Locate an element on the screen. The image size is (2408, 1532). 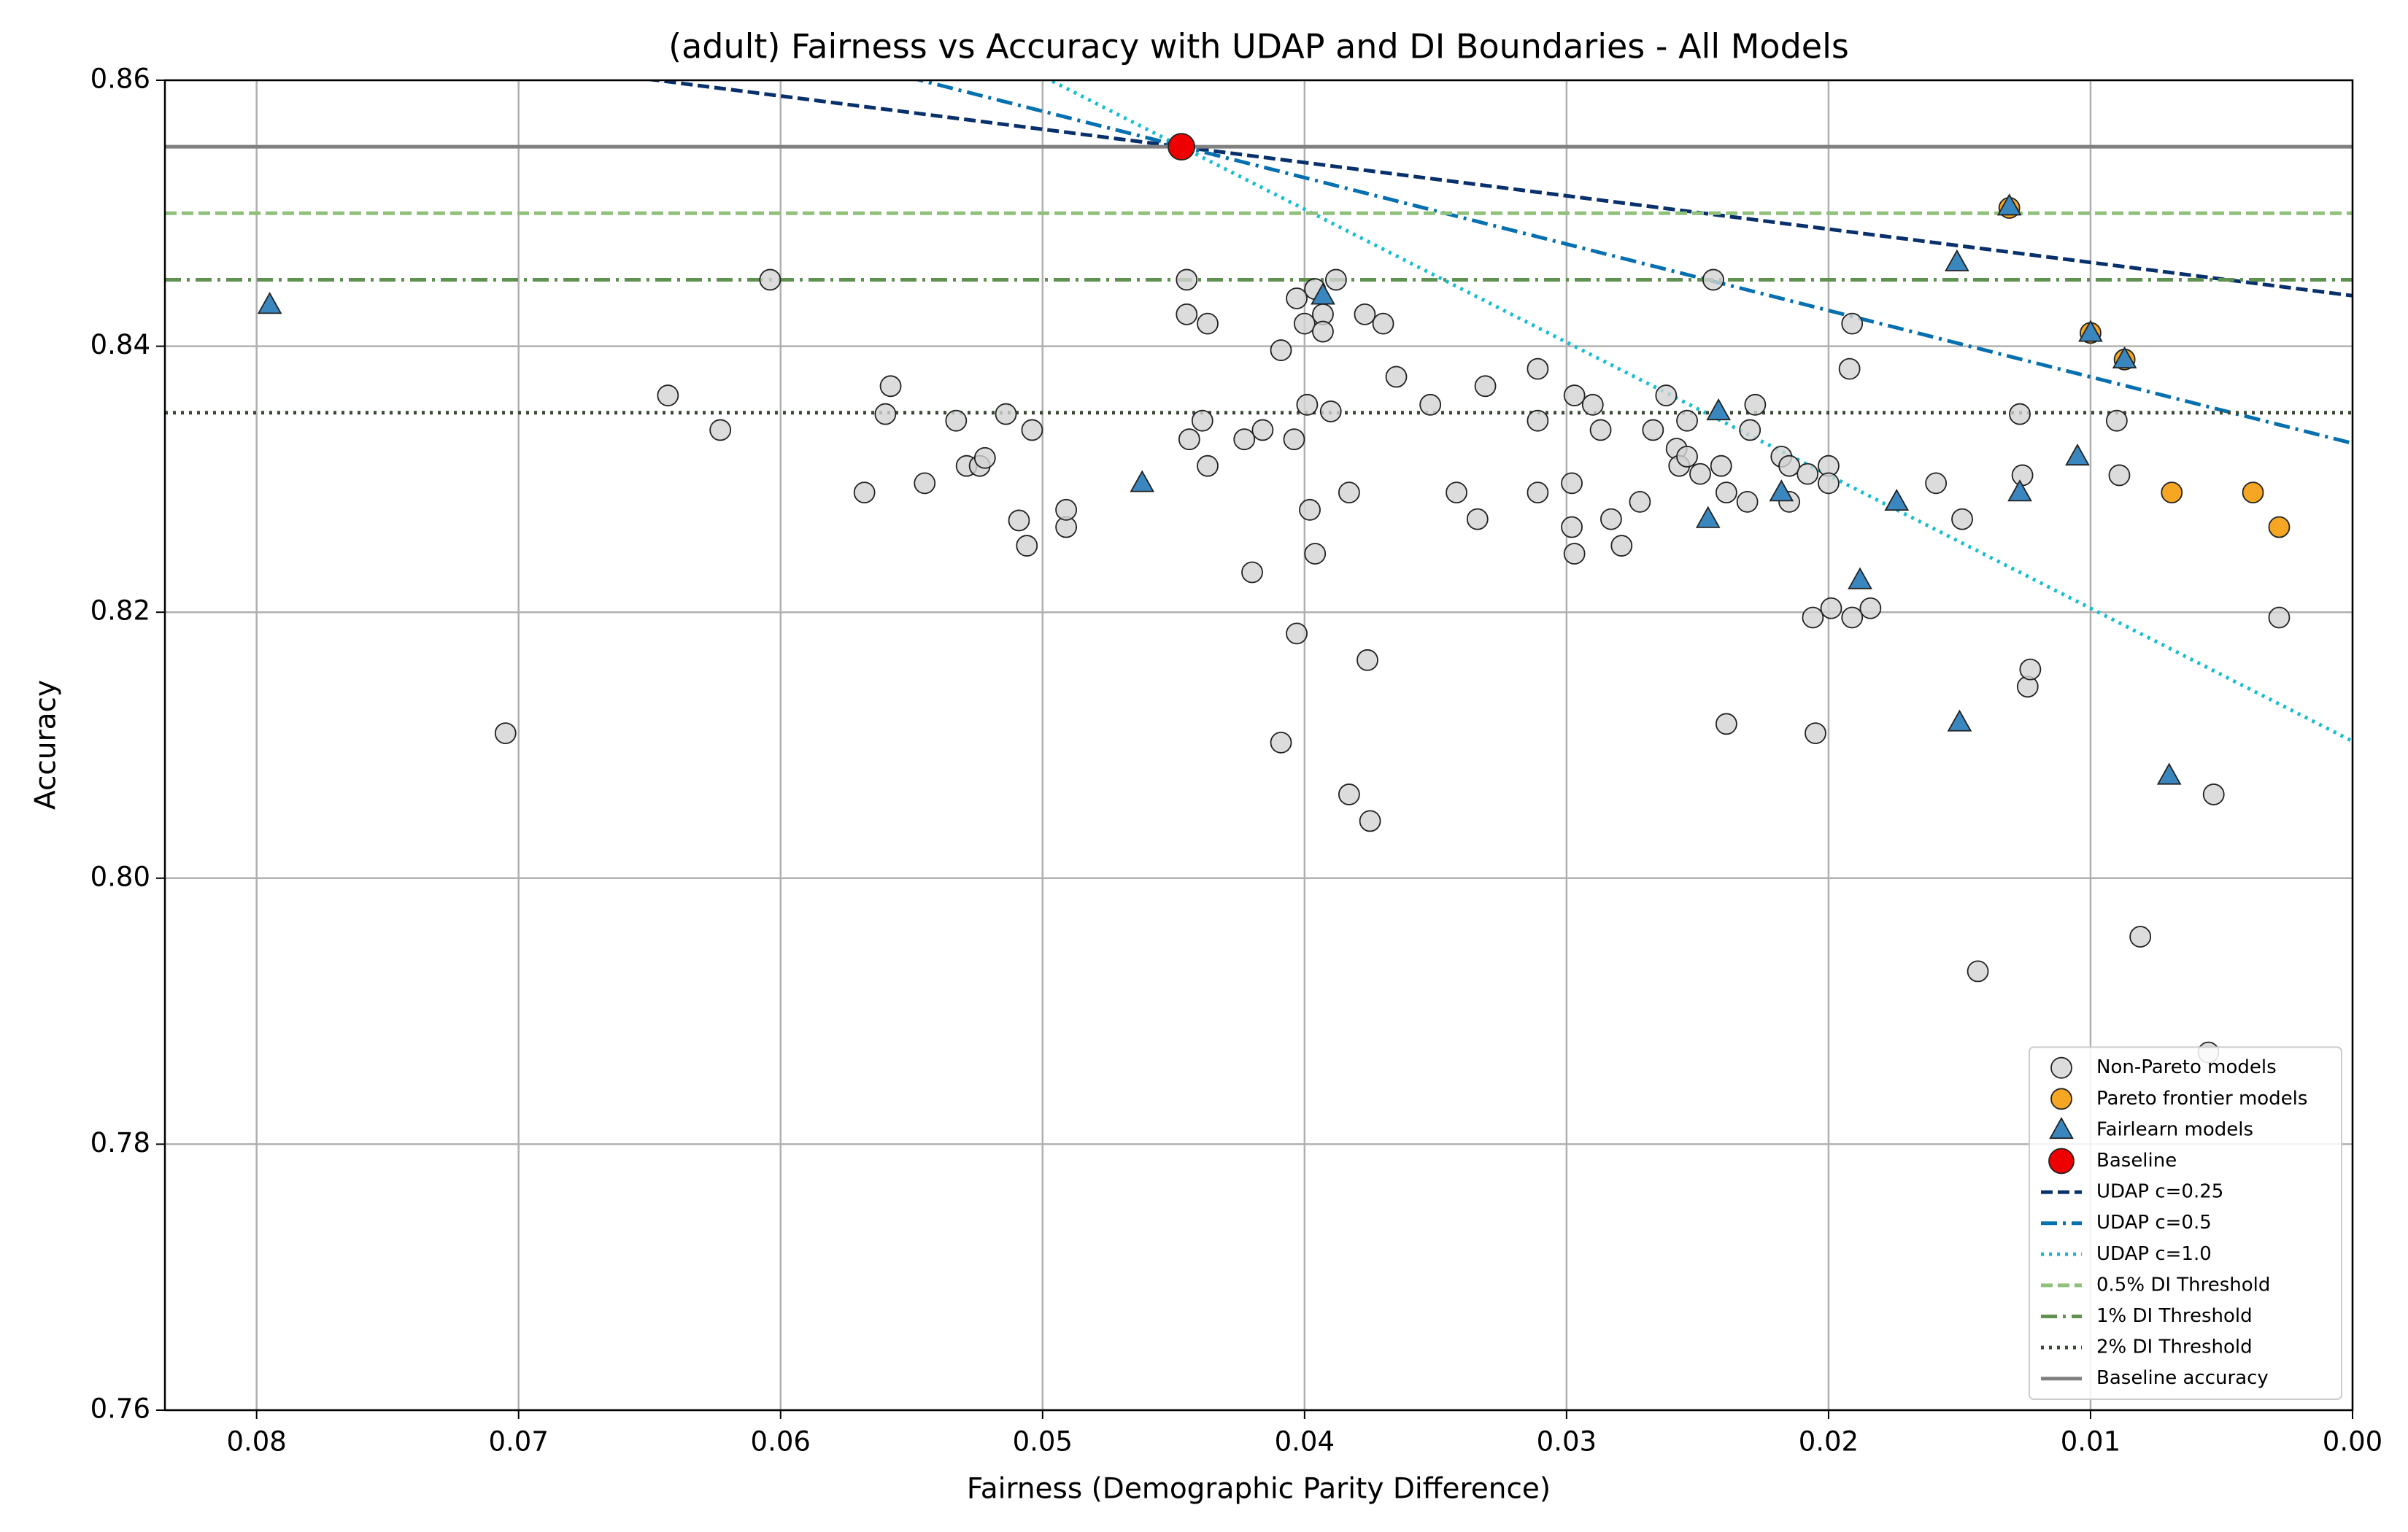
legend-label: UDAP c=0.25 is located at coordinates (2159, 1192).